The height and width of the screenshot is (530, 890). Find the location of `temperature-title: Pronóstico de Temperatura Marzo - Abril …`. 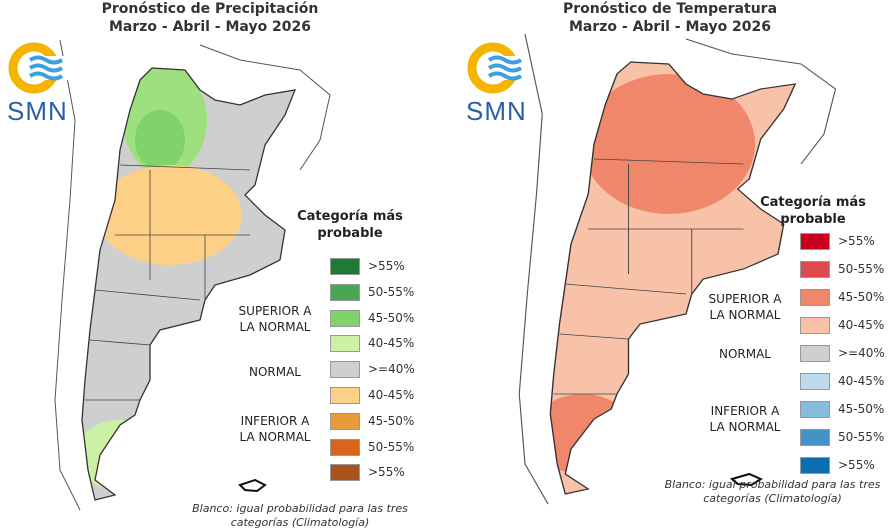

temperature-title: Pronóstico de Temperatura Marzo - Abril … is located at coordinates (670, 18).